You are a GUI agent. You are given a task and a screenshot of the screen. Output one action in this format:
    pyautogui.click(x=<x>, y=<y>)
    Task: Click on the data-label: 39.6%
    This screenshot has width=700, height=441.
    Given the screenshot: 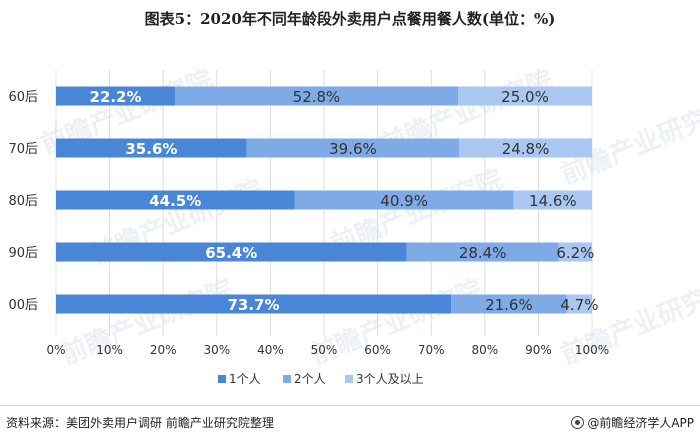 What is the action you would take?
    pyautogui.click(x=353, y=149)
    